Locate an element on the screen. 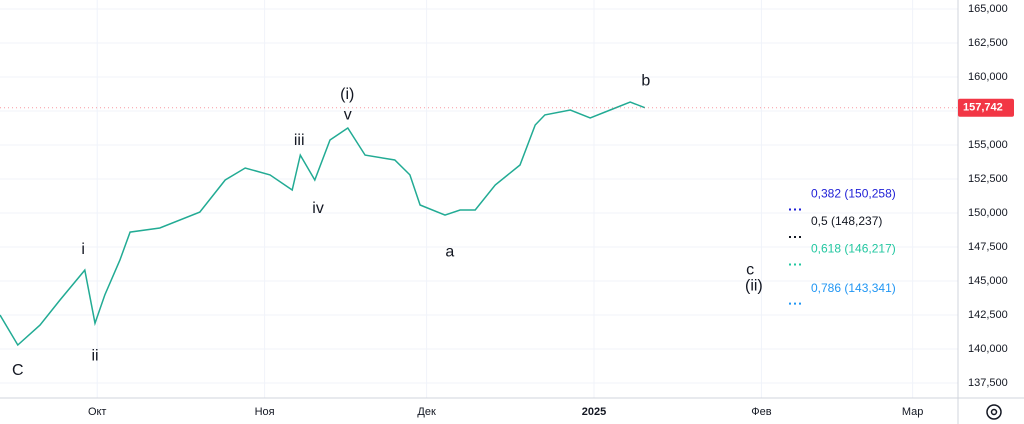 The height and width of the screenshot is (424, 1024). fib-label: 0,786 (143,341) is located at coordinates (853, 288).